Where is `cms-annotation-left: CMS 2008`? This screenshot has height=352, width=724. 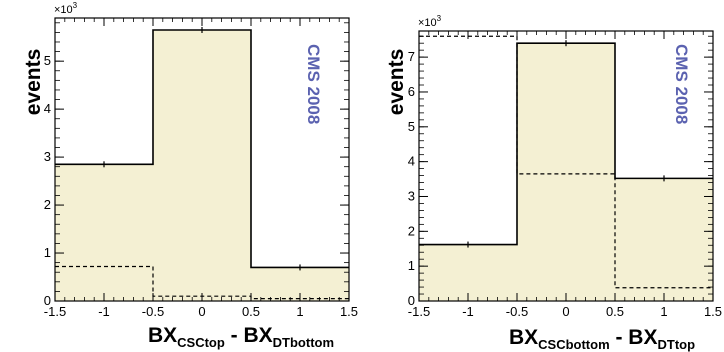 cms-annotation-left: CMS 2008 is located at coordinates (313, 84).